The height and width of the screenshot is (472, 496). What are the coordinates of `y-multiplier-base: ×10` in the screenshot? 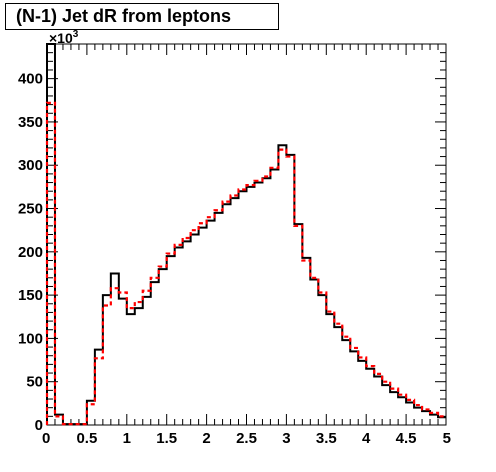 It's located at (61, 38).